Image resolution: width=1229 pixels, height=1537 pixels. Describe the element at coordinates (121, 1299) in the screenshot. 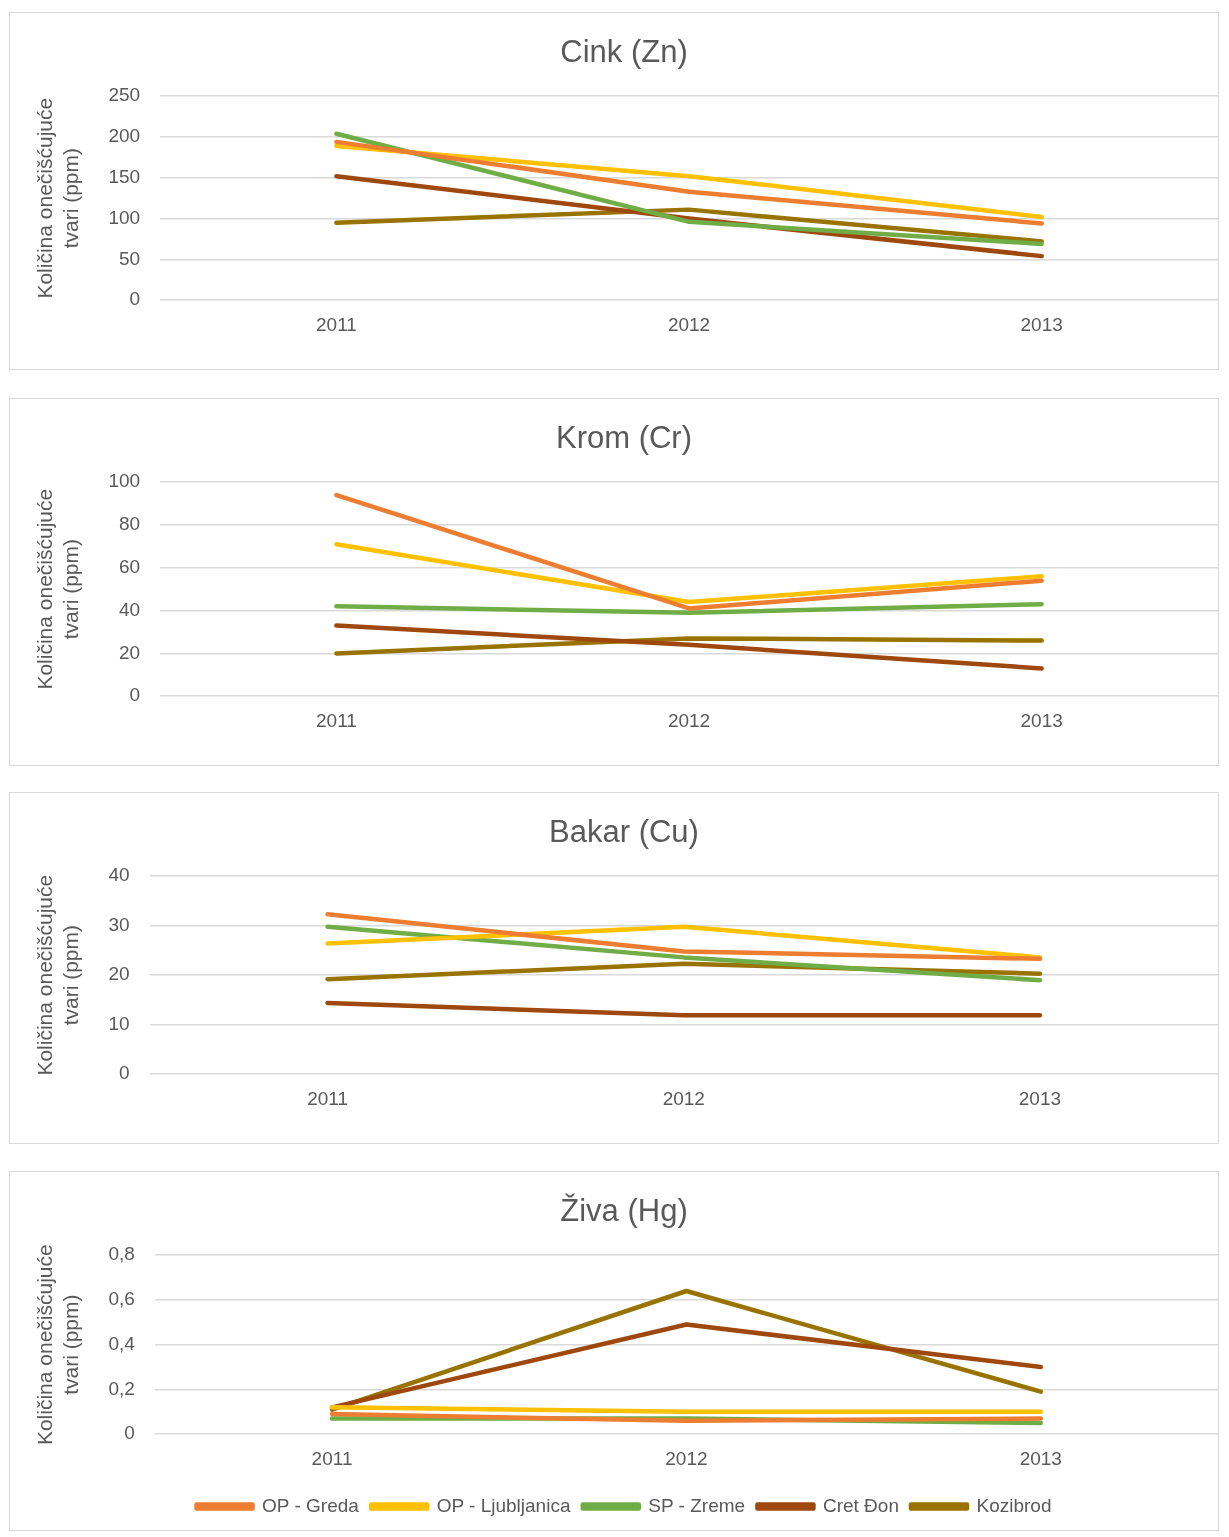

I see `y-tick-label: 0,6` at that location.